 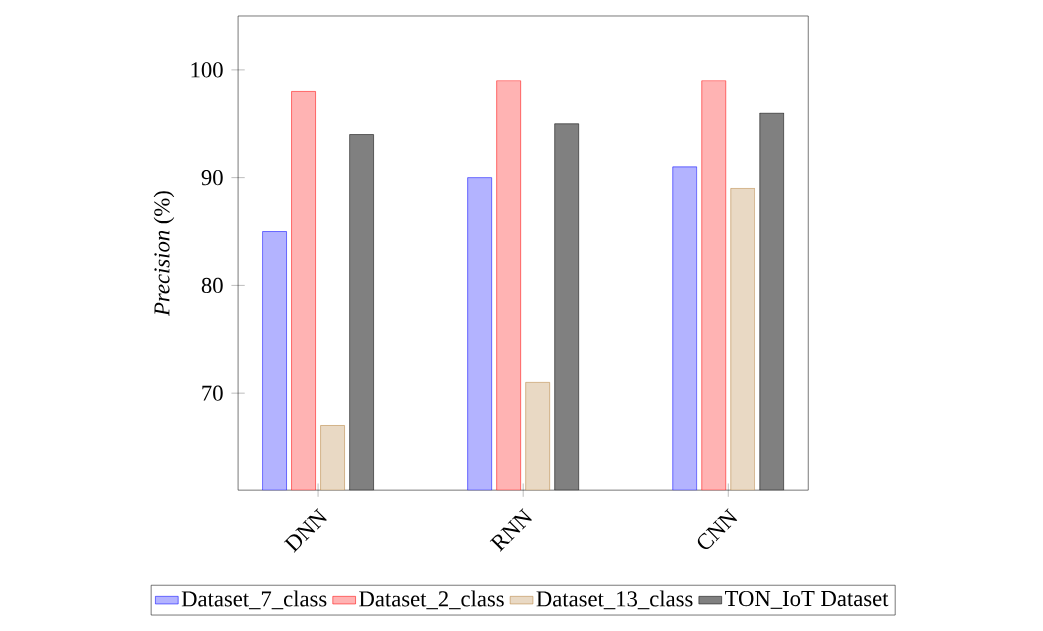 What do you see at coordinates (212, 178) in the screenshot?
I see `y-tick-label: 90` at bounding box center [212, 178].